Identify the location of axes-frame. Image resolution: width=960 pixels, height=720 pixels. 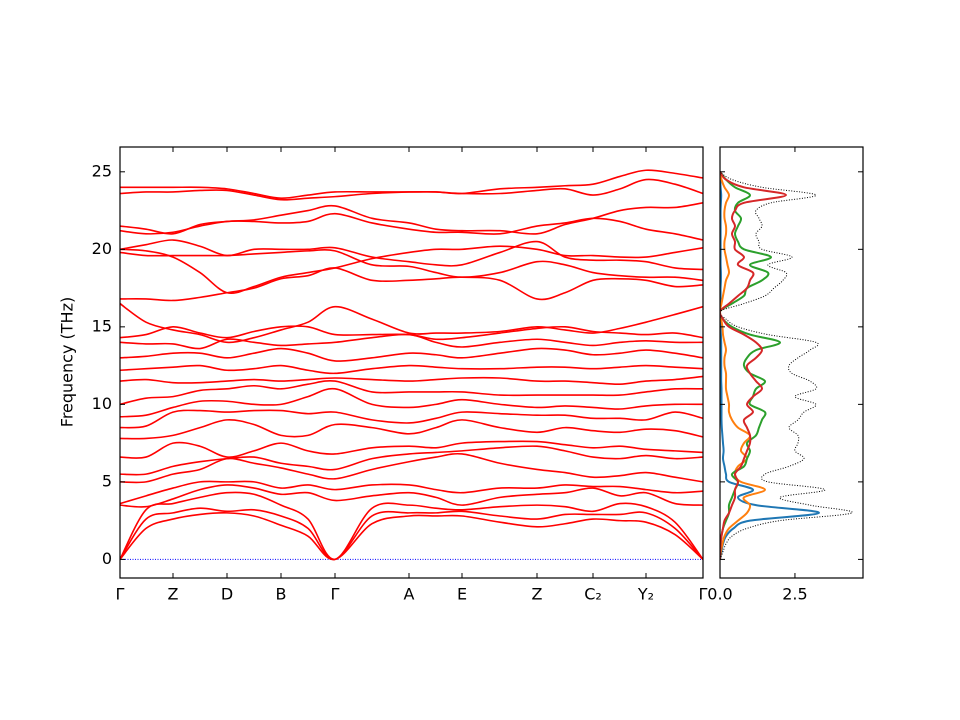
(791, 362).